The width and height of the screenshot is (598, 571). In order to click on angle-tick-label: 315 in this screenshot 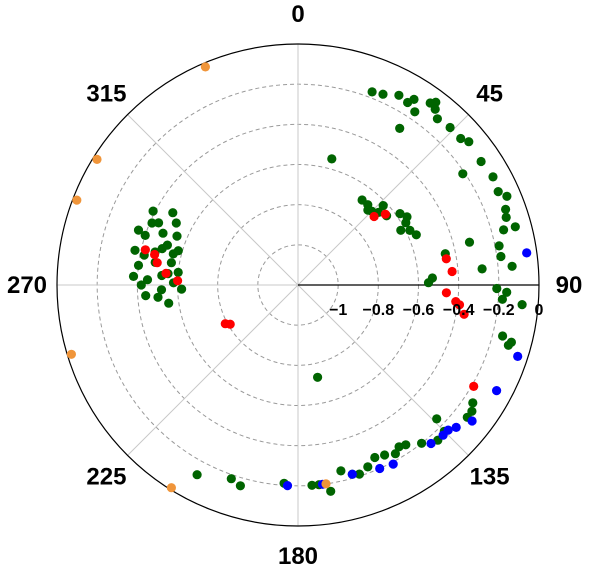, I will do `click(106, 93)`.